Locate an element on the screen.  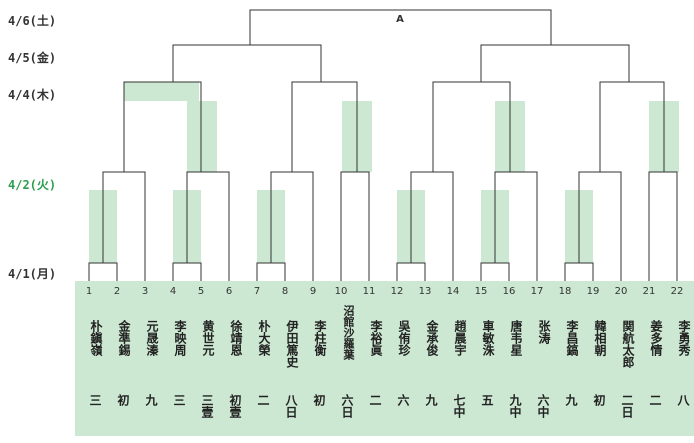
player-number: 16 is located at coordinates (509, 291).